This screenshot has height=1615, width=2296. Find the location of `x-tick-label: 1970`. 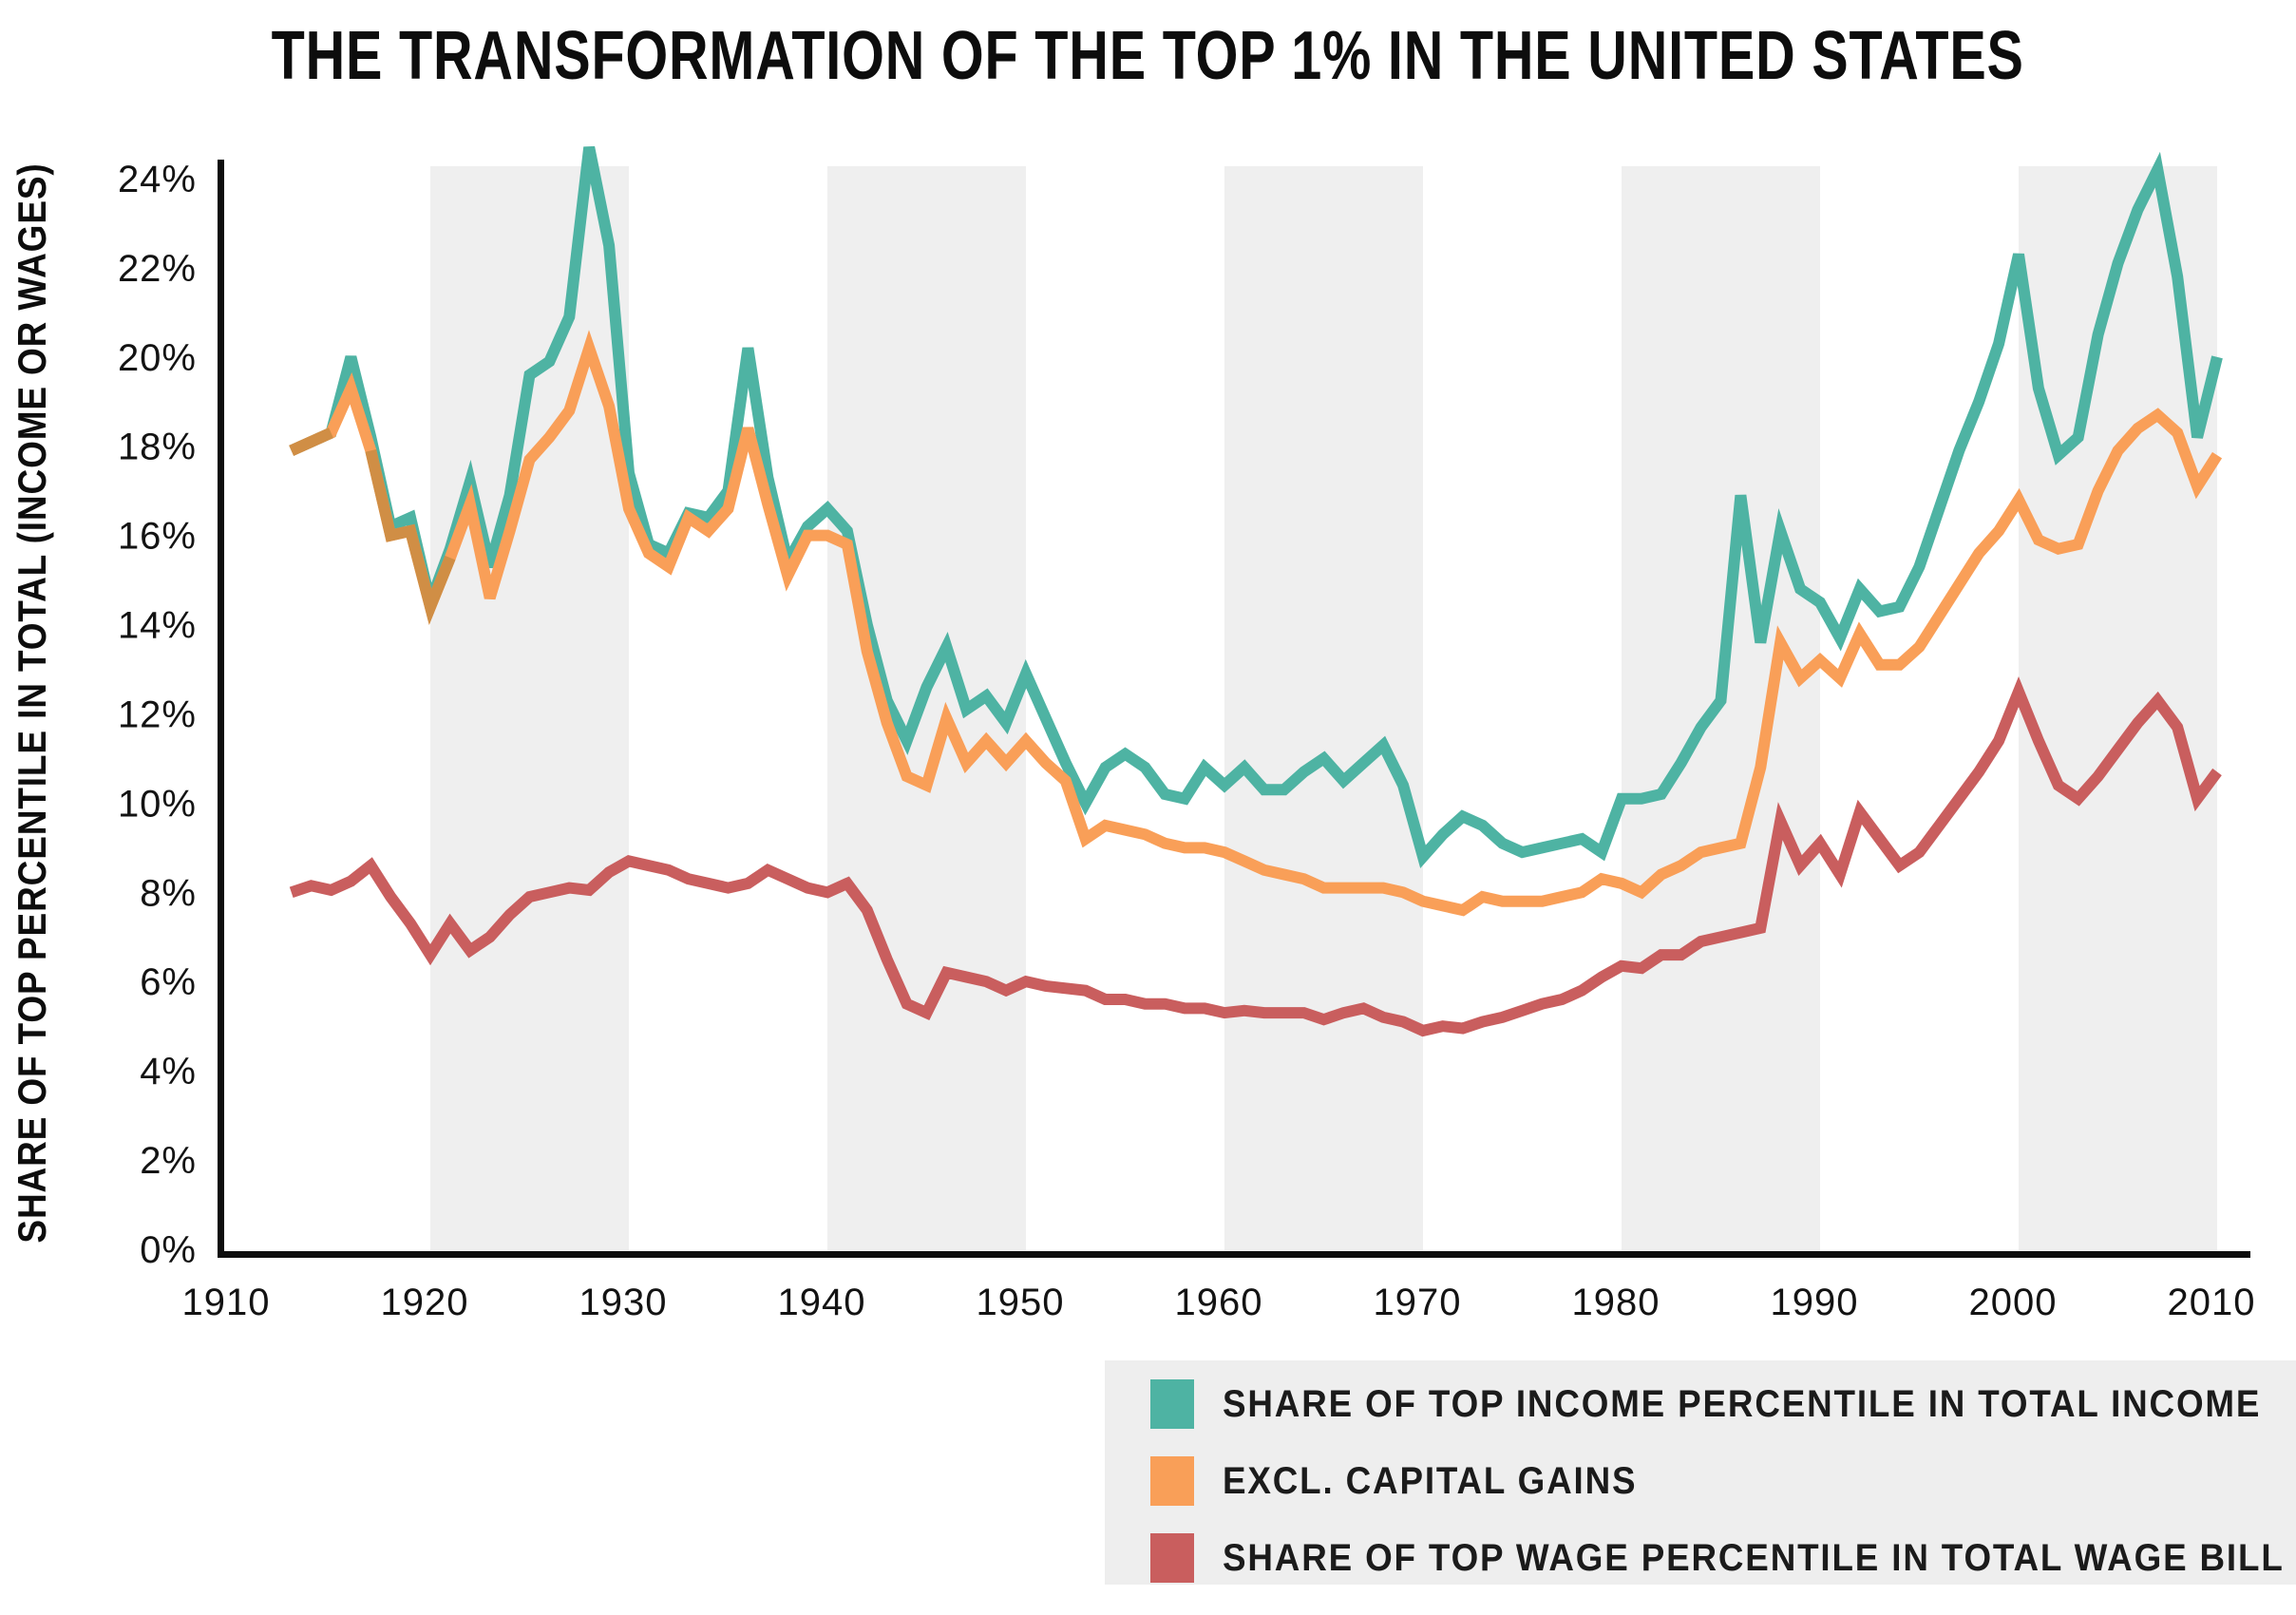

x-tick-label: 1970 is located at coordinates (1418, 1302).